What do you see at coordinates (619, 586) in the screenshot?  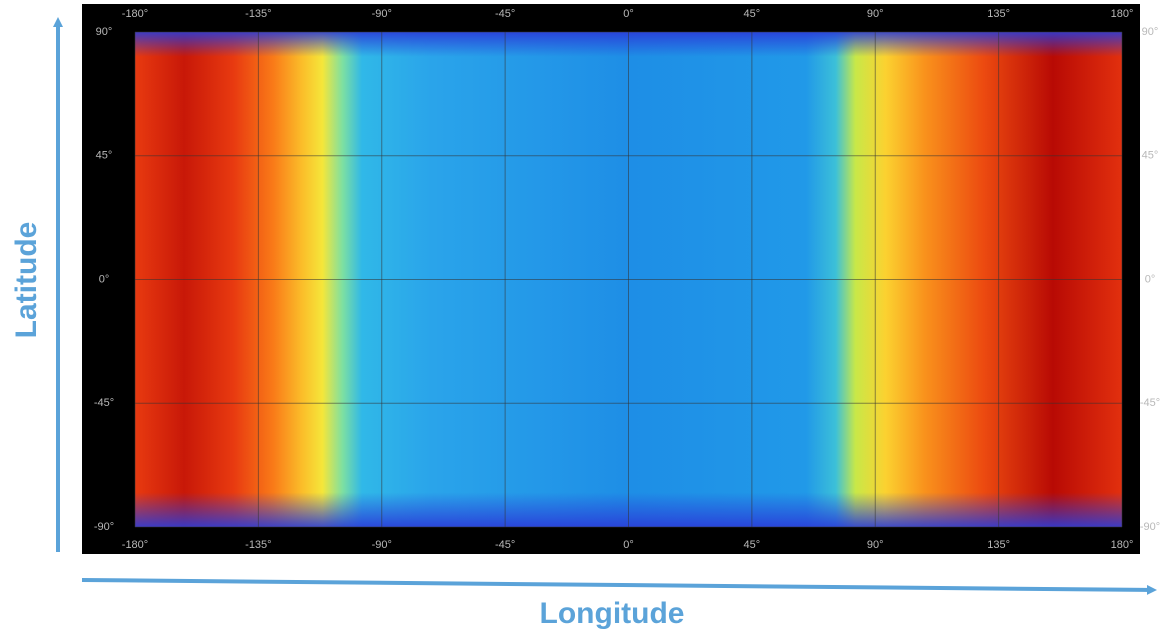 I see `longitude-arrow` at bounding box center [619, 586].